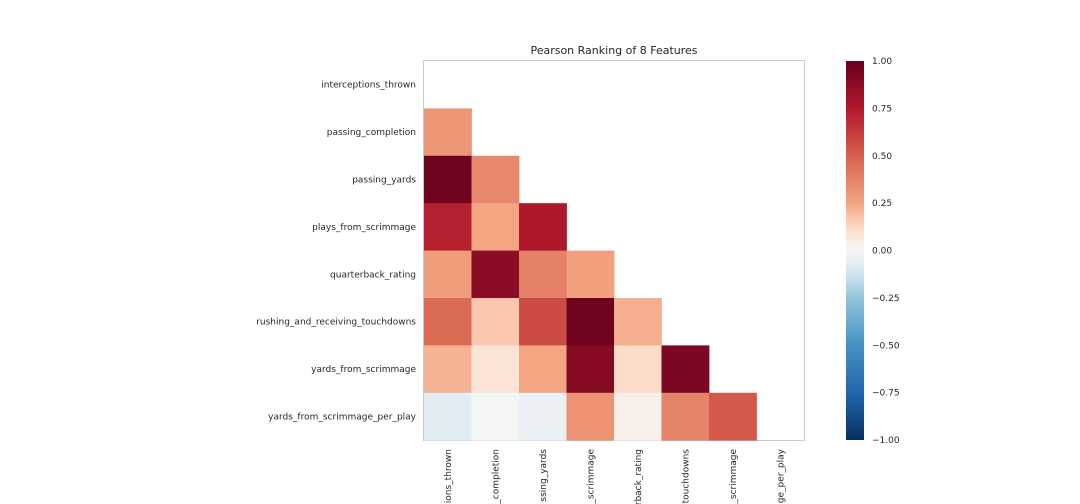 Image resolution: width=1080 pixels, height=504 pixels. Describe the element at coordinates (342, 418) in the screenshot. I see `y-tick-label: yards_from_scrimmage_per_play` at that location.